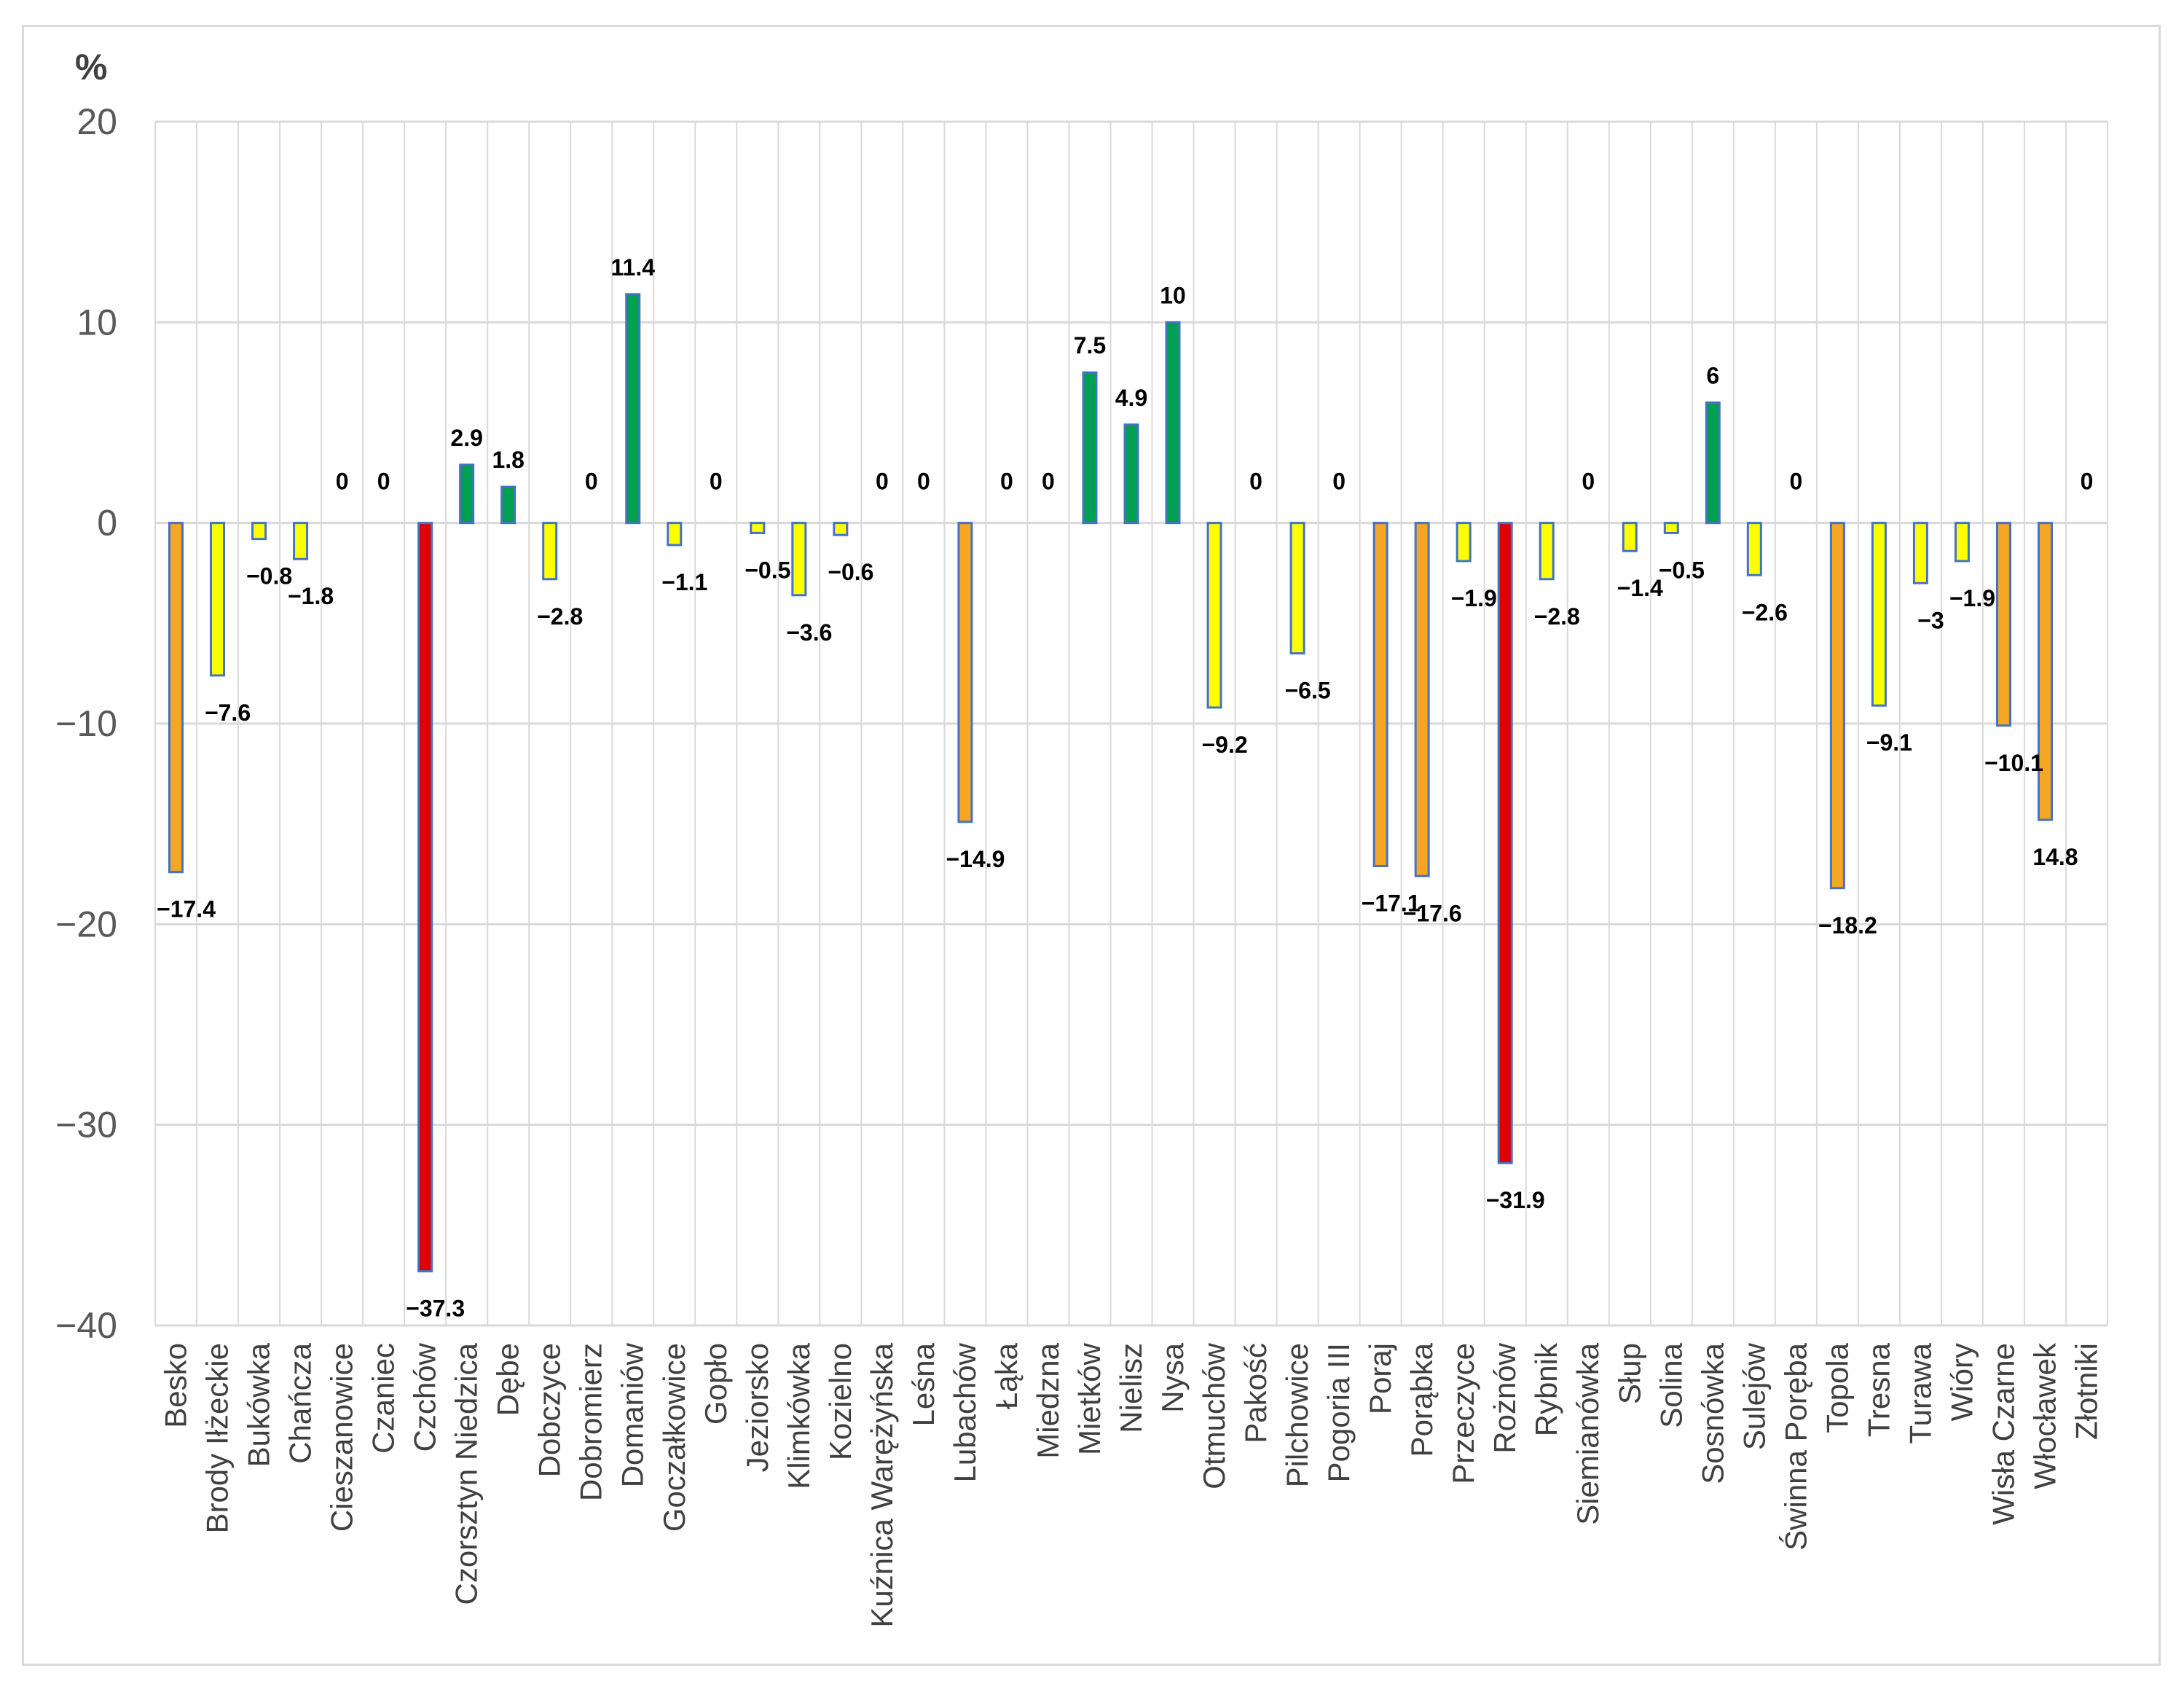  What do you see at coordinates (799, 1415) in the screenshot?
I see `x-tick-label: Klimkówka` at bounding box center [799, 1415].